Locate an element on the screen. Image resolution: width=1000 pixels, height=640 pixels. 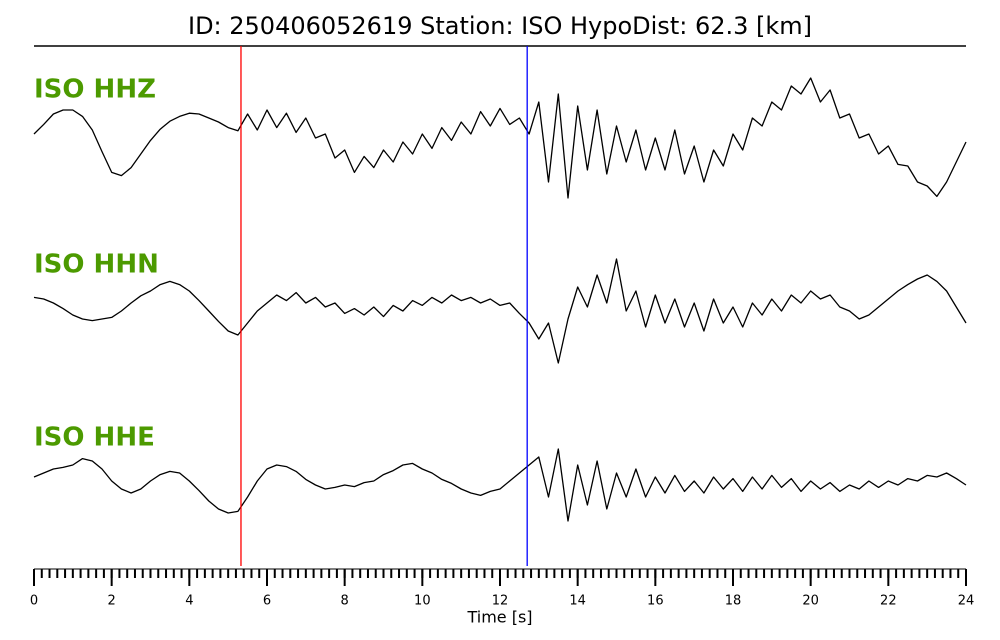
x-tick-label: 6 is located at coordinates (267, 601).